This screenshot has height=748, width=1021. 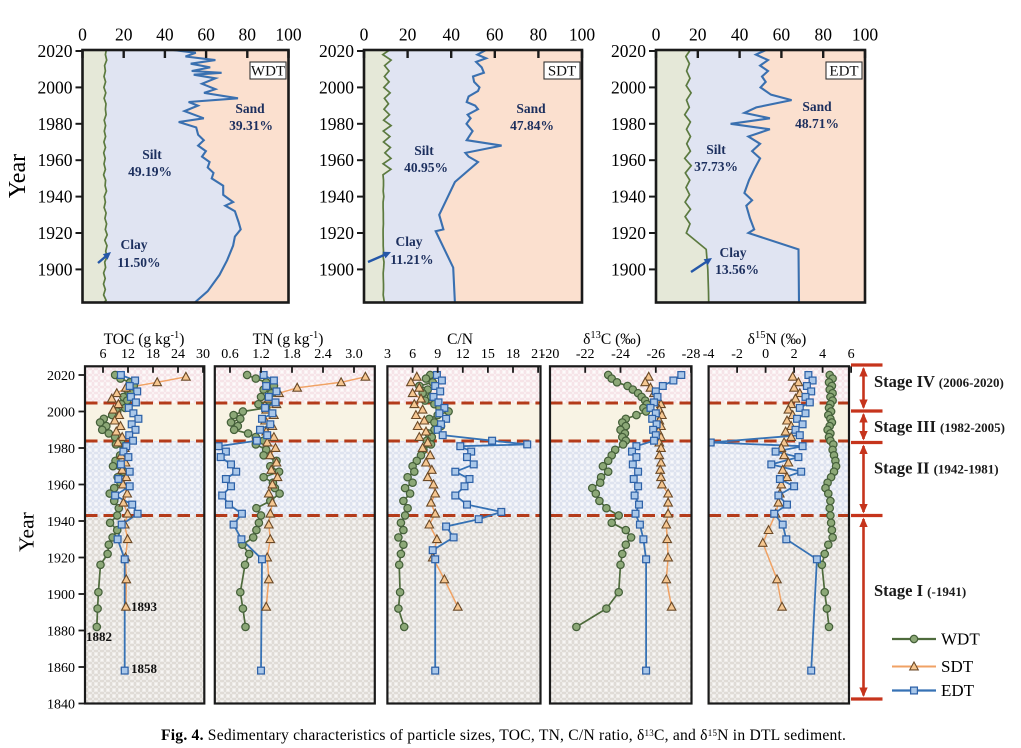 I want to click on svg-text: -28, so click(x=691, y=354).